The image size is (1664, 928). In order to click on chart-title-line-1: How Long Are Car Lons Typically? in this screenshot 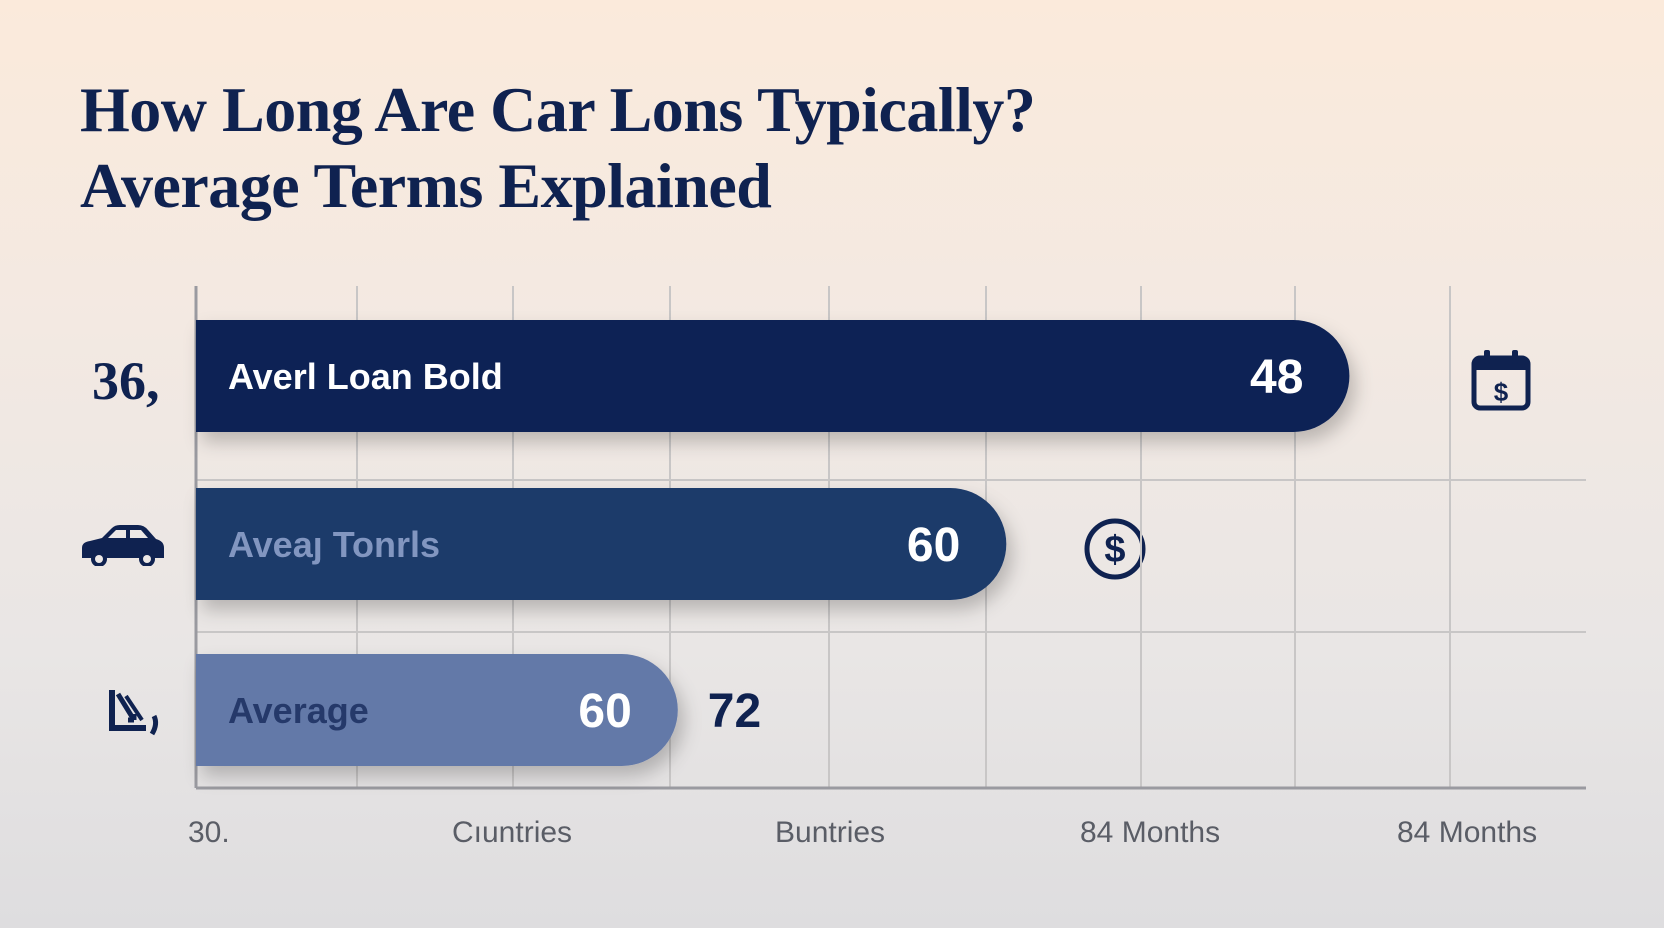, I will do `click(558, 109)`.